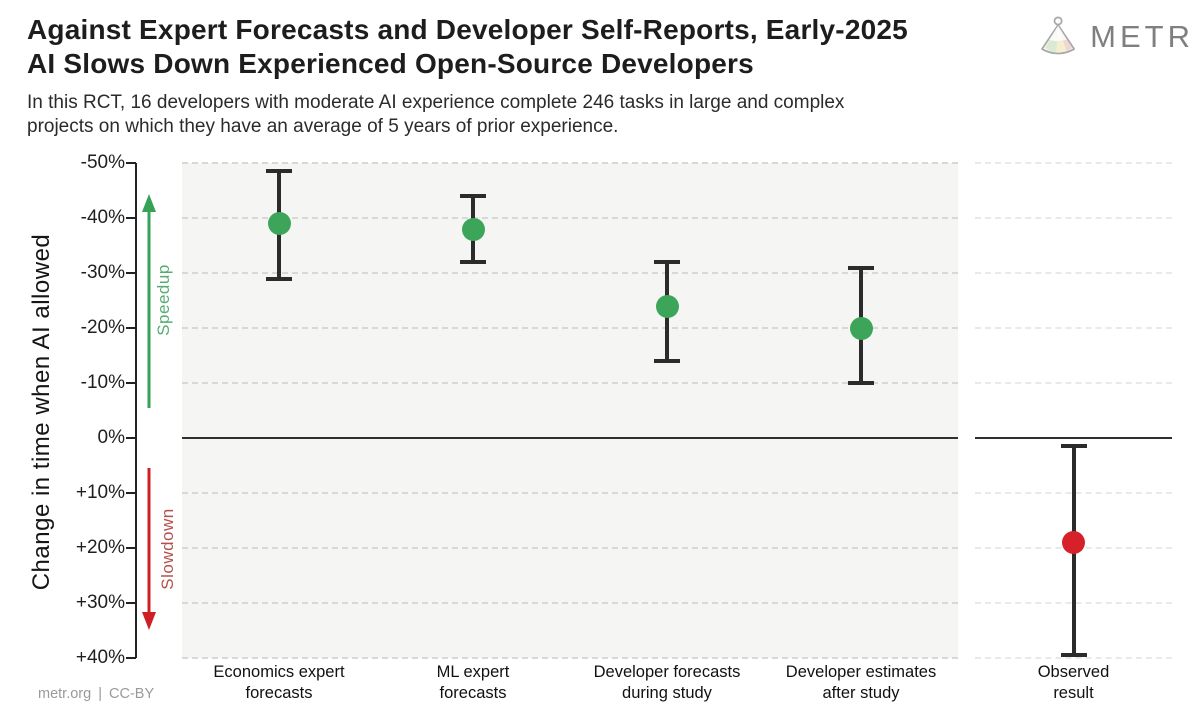 The image size is (1200, 721). I want to click on metr-fan-icon, so click(1058, 35).